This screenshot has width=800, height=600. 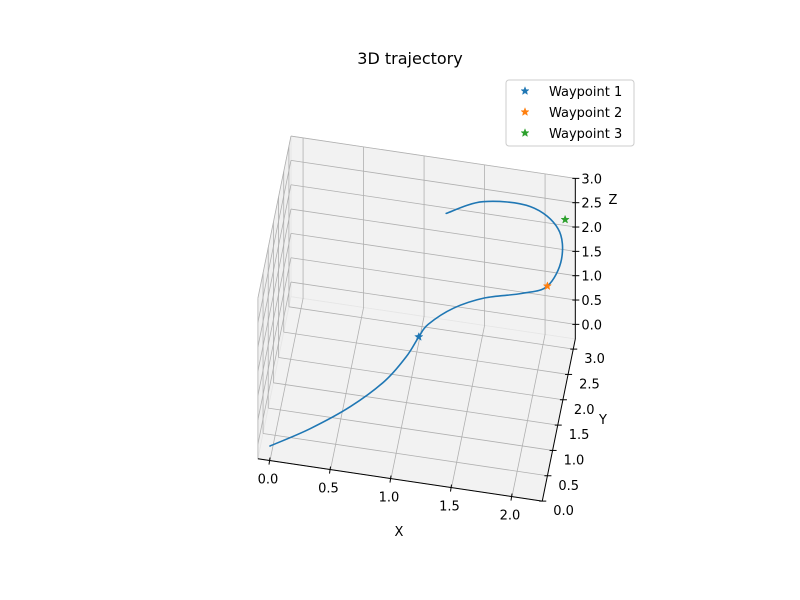 I want to click on y-tick-label: 3.0, so click(x=594, y=359).